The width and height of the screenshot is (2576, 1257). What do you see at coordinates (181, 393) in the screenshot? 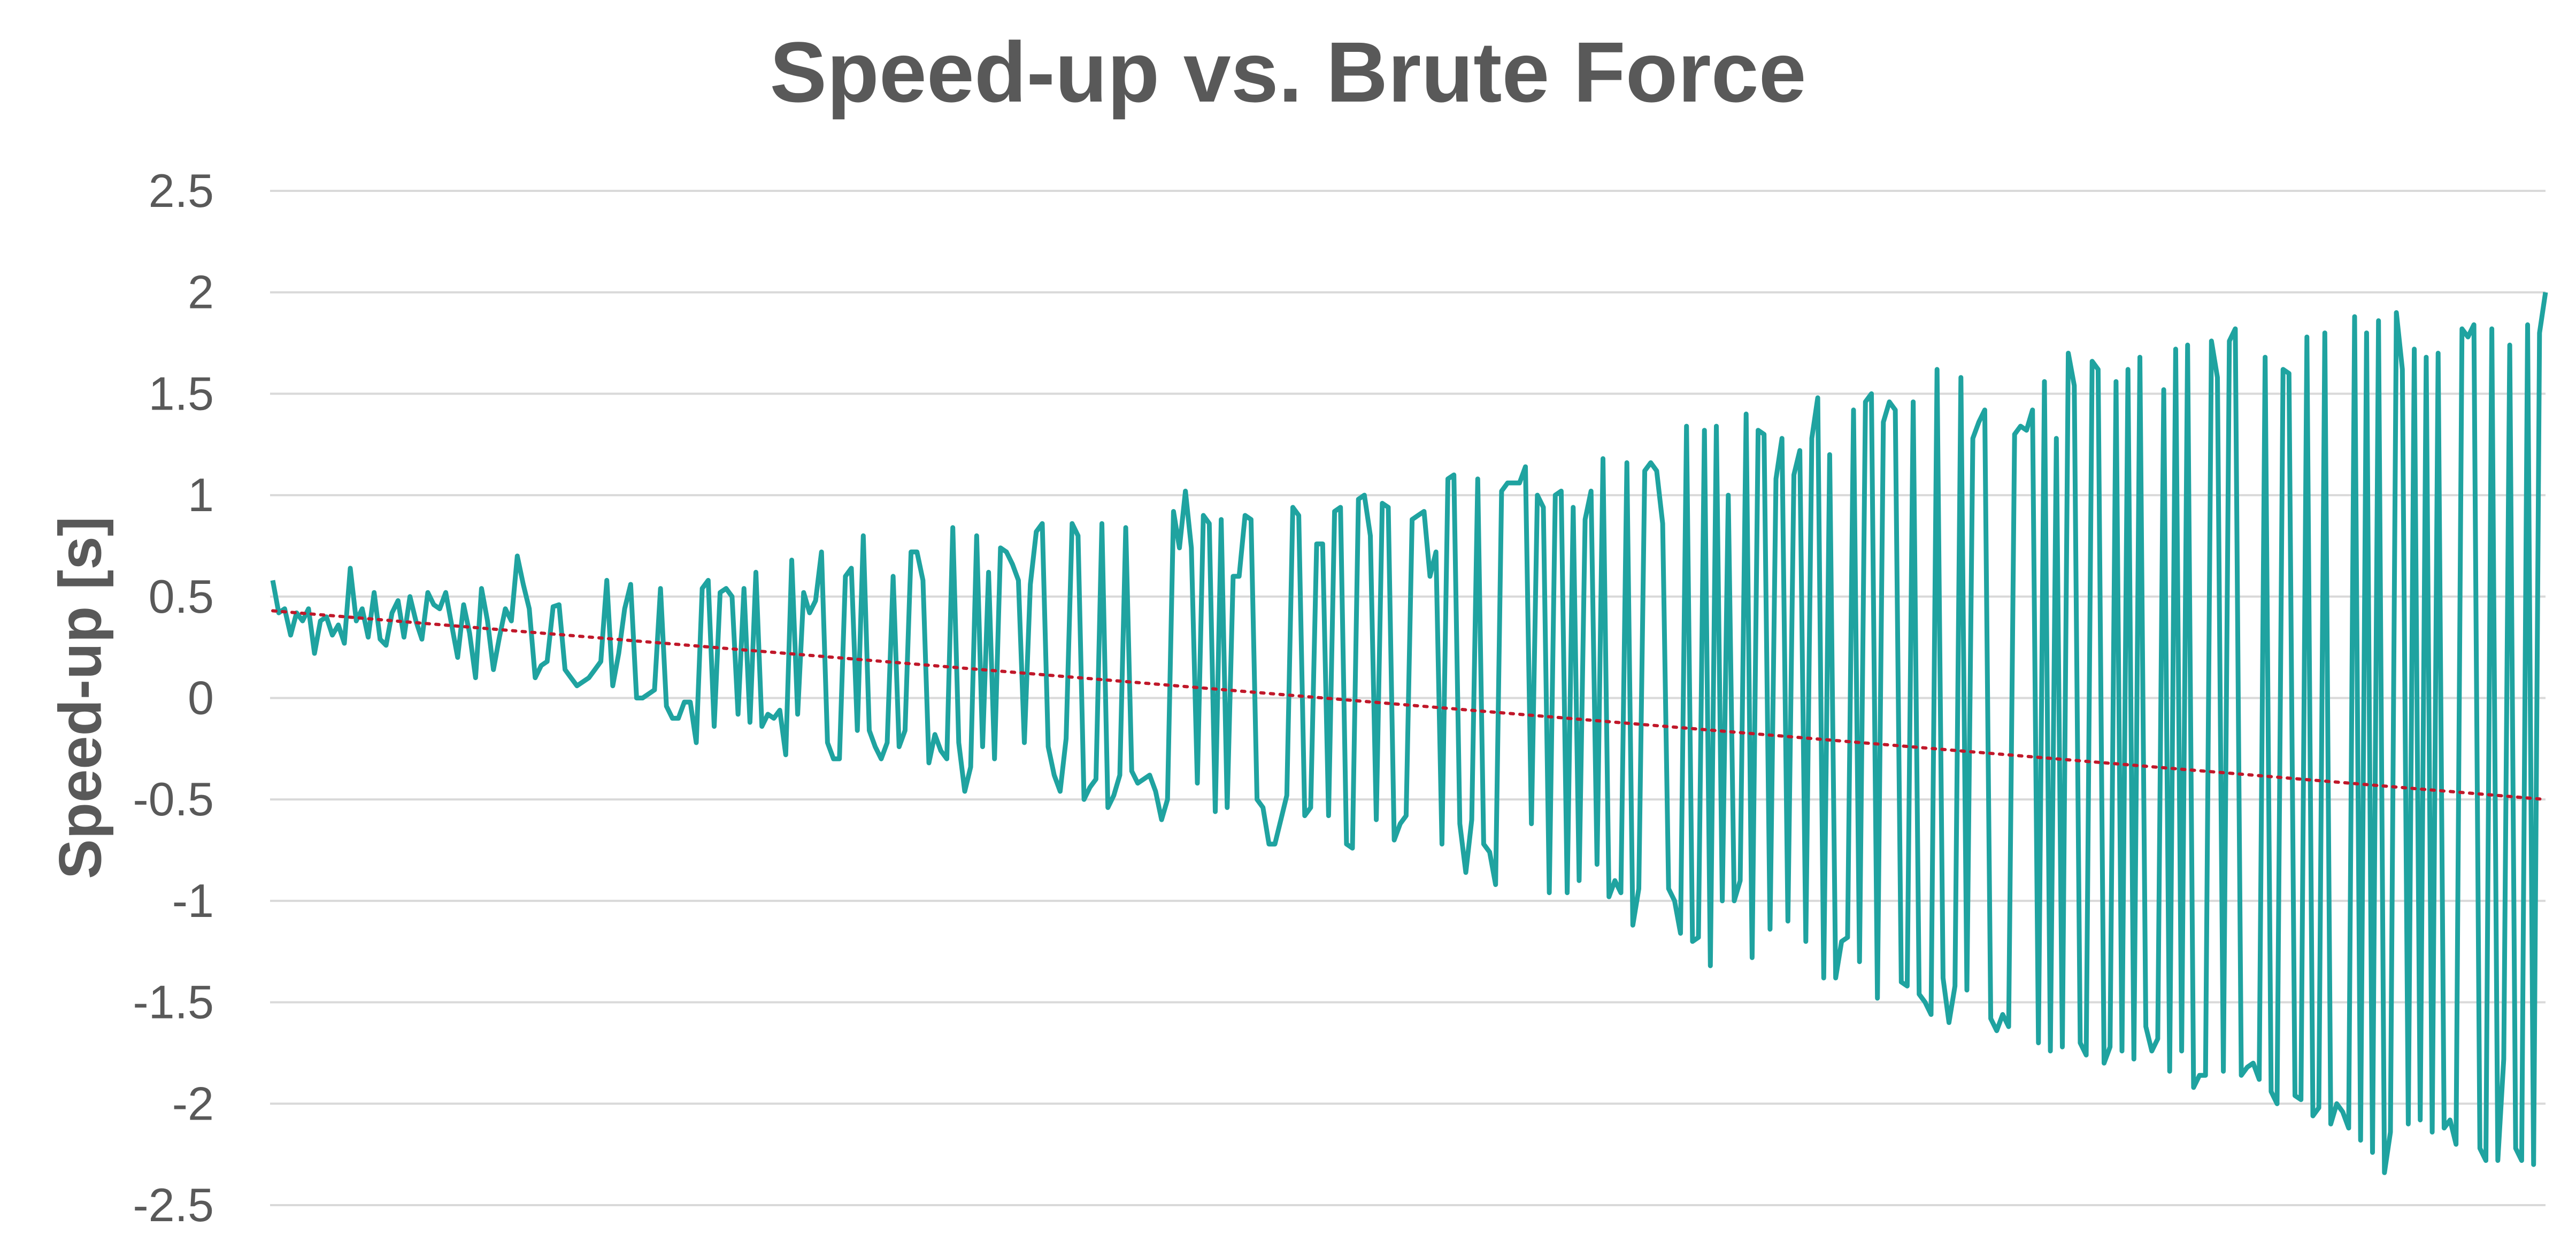
I see `y-tick-label: 1.5` at bounding box center [181, 393].